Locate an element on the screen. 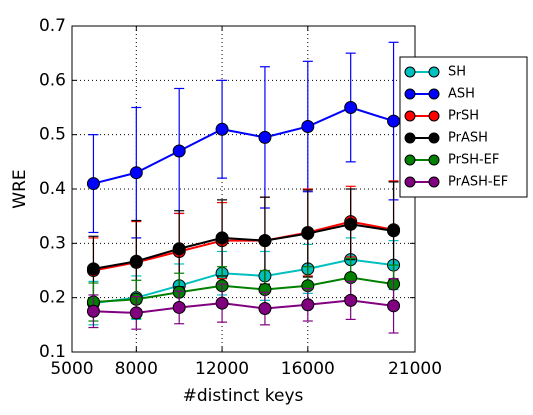 This screenshot has width=533, height=415. y-tick-label: 0.4 is located at coordinates (52, 189).